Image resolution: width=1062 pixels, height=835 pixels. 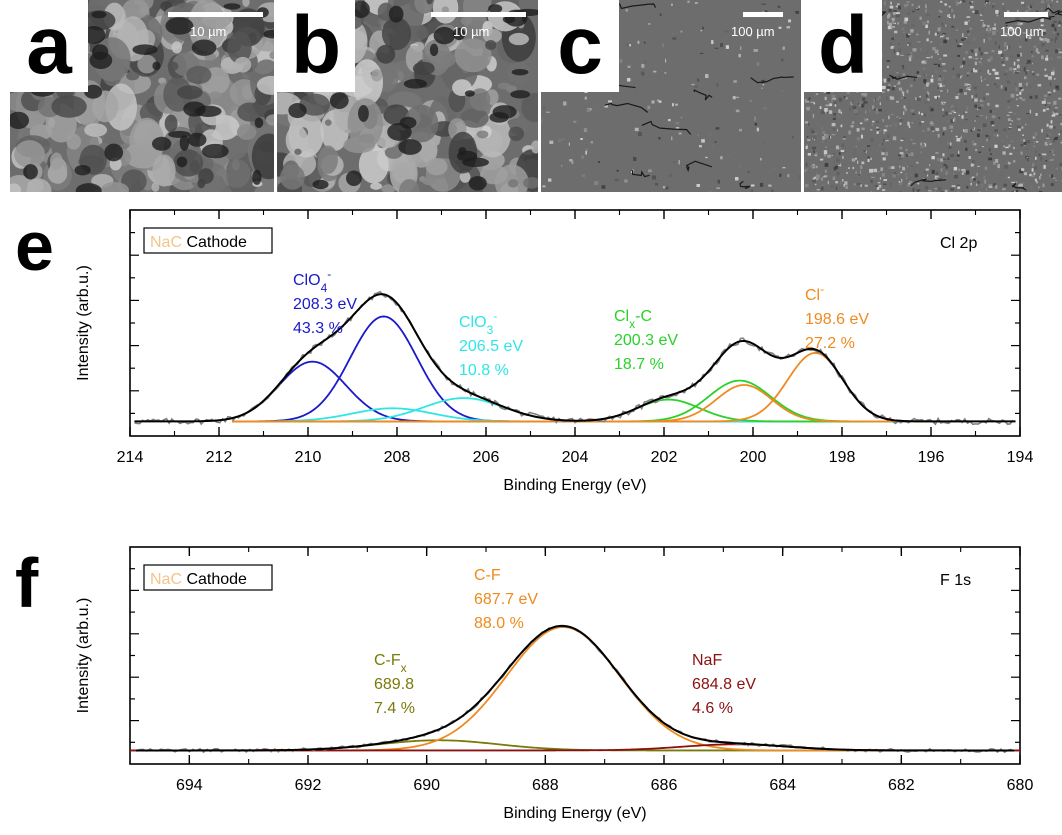 What do you see at coordinates (499, 623) in the screenshot?
I see `annotation-percent: 88.0 %` at bounding box center [499, 623].